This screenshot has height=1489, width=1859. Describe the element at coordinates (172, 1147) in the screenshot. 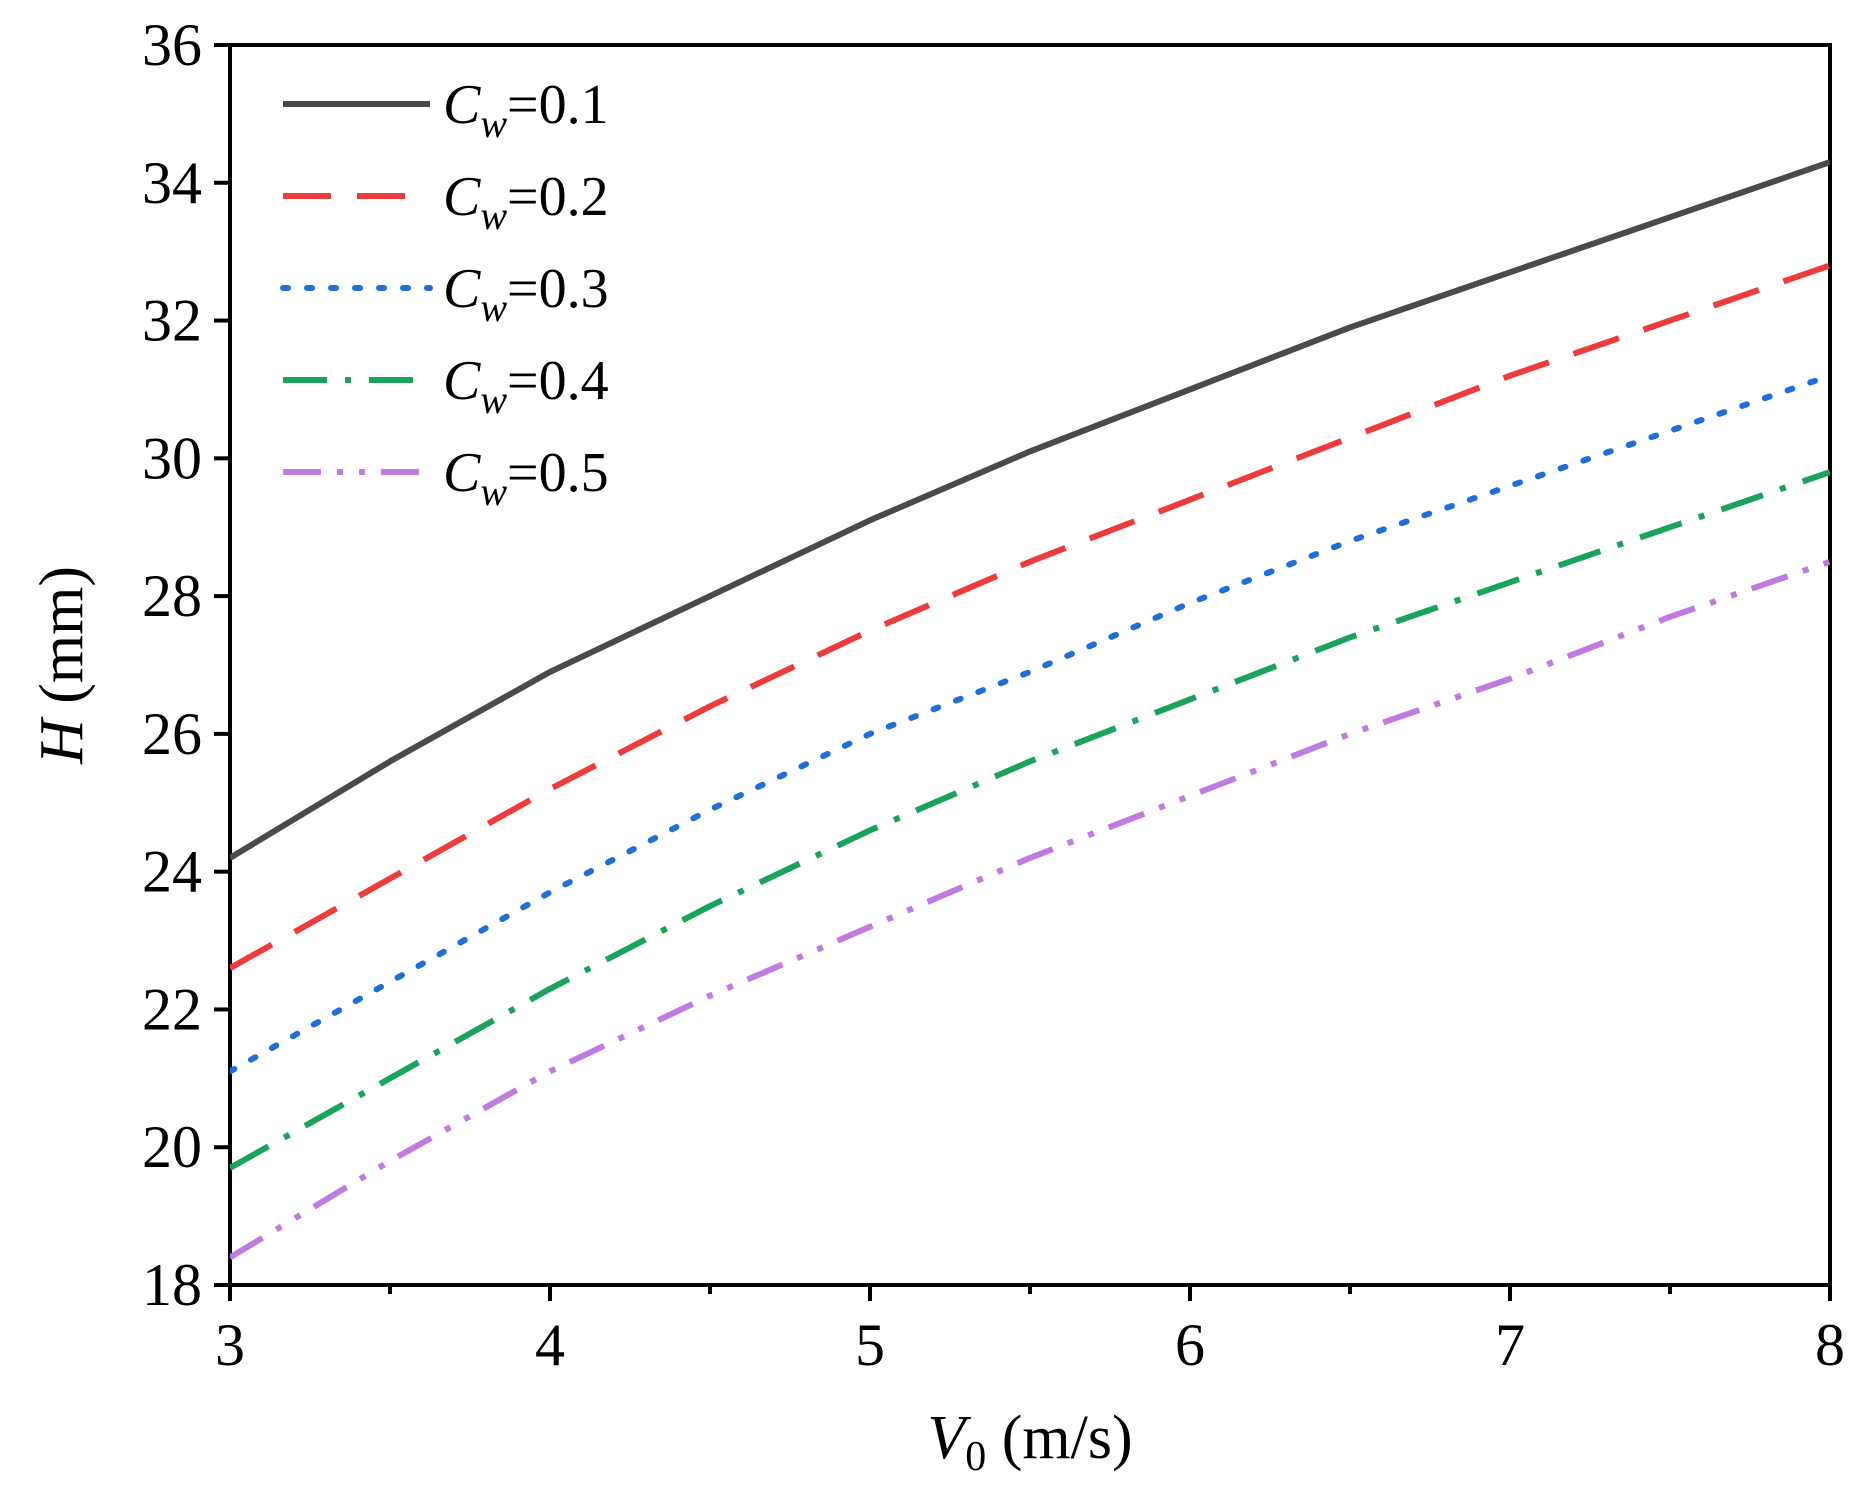

I see `y-tick-label: 20` at that location.